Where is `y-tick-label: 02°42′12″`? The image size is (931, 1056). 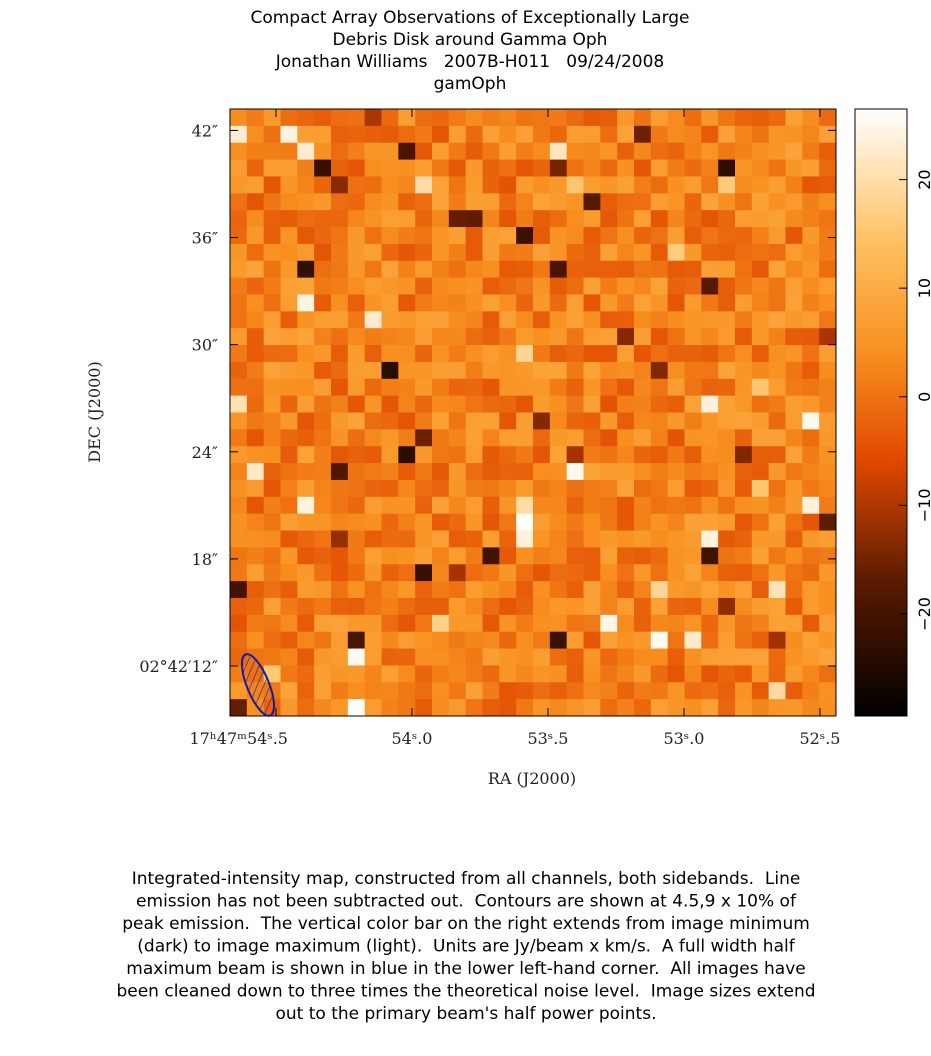 y-tick-label: 02°42′12″ is located at coordinates (178, 666).